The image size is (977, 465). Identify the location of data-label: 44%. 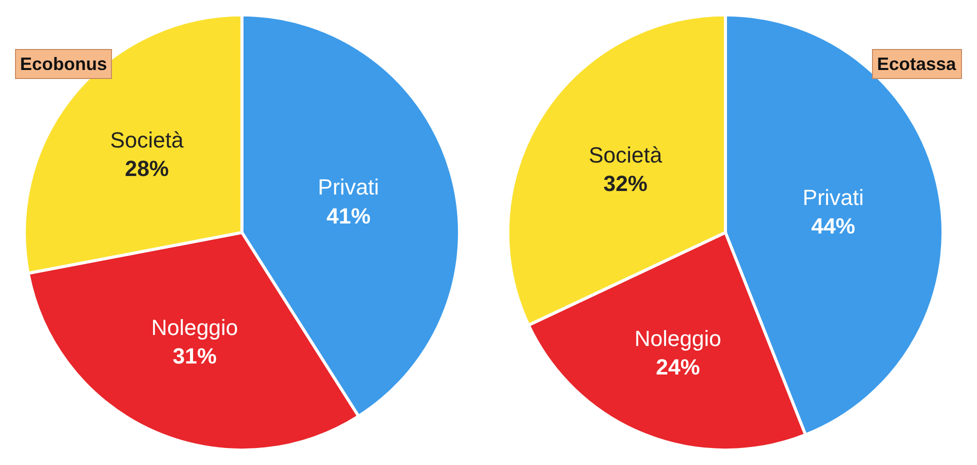
(833, 226).